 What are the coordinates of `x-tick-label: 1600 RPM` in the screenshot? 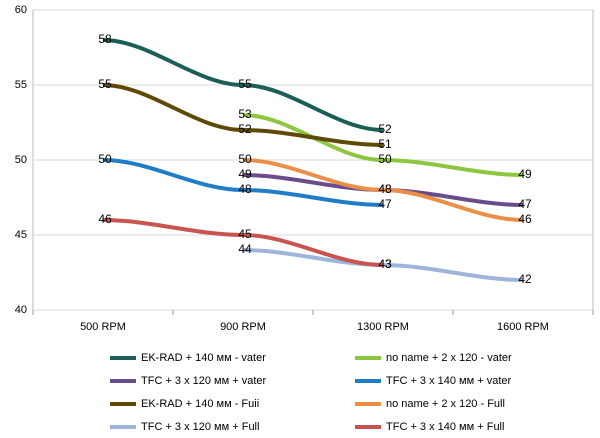 It's located at (523, 327).